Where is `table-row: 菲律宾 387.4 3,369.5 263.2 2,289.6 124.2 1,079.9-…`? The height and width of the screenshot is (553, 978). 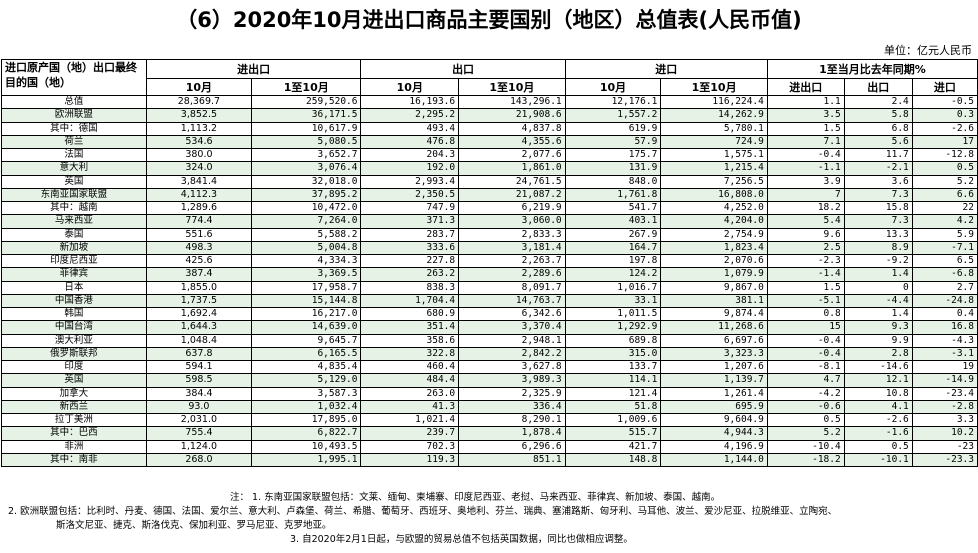
table-row: 菲律宾 387.4 3,369.5 263.2 2,289.6 124.2 1,079.9-… is located at coordinates (489, 274).